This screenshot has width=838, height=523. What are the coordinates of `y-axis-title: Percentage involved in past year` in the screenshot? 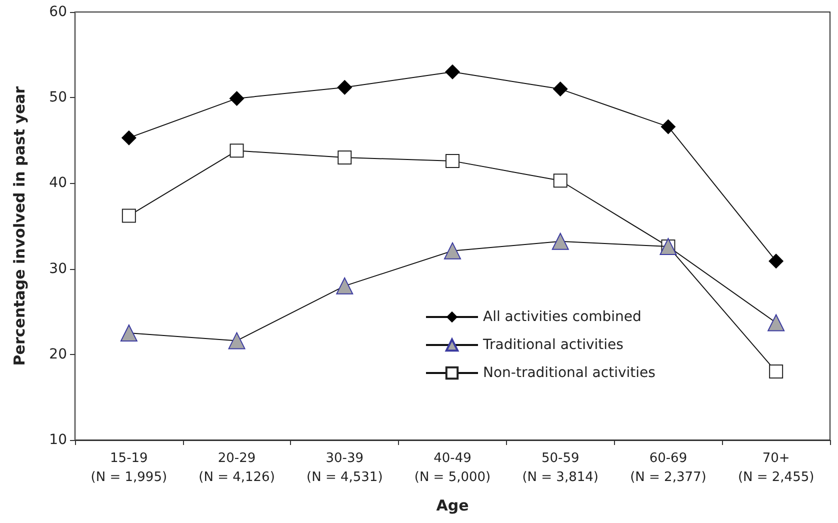 It's located at (19, 226).